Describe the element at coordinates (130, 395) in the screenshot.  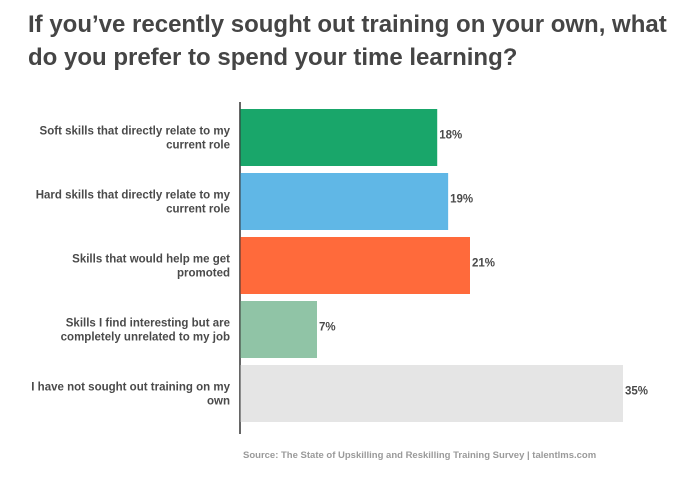
I see `category-label-5: I have not sought out training on my own` at that location.